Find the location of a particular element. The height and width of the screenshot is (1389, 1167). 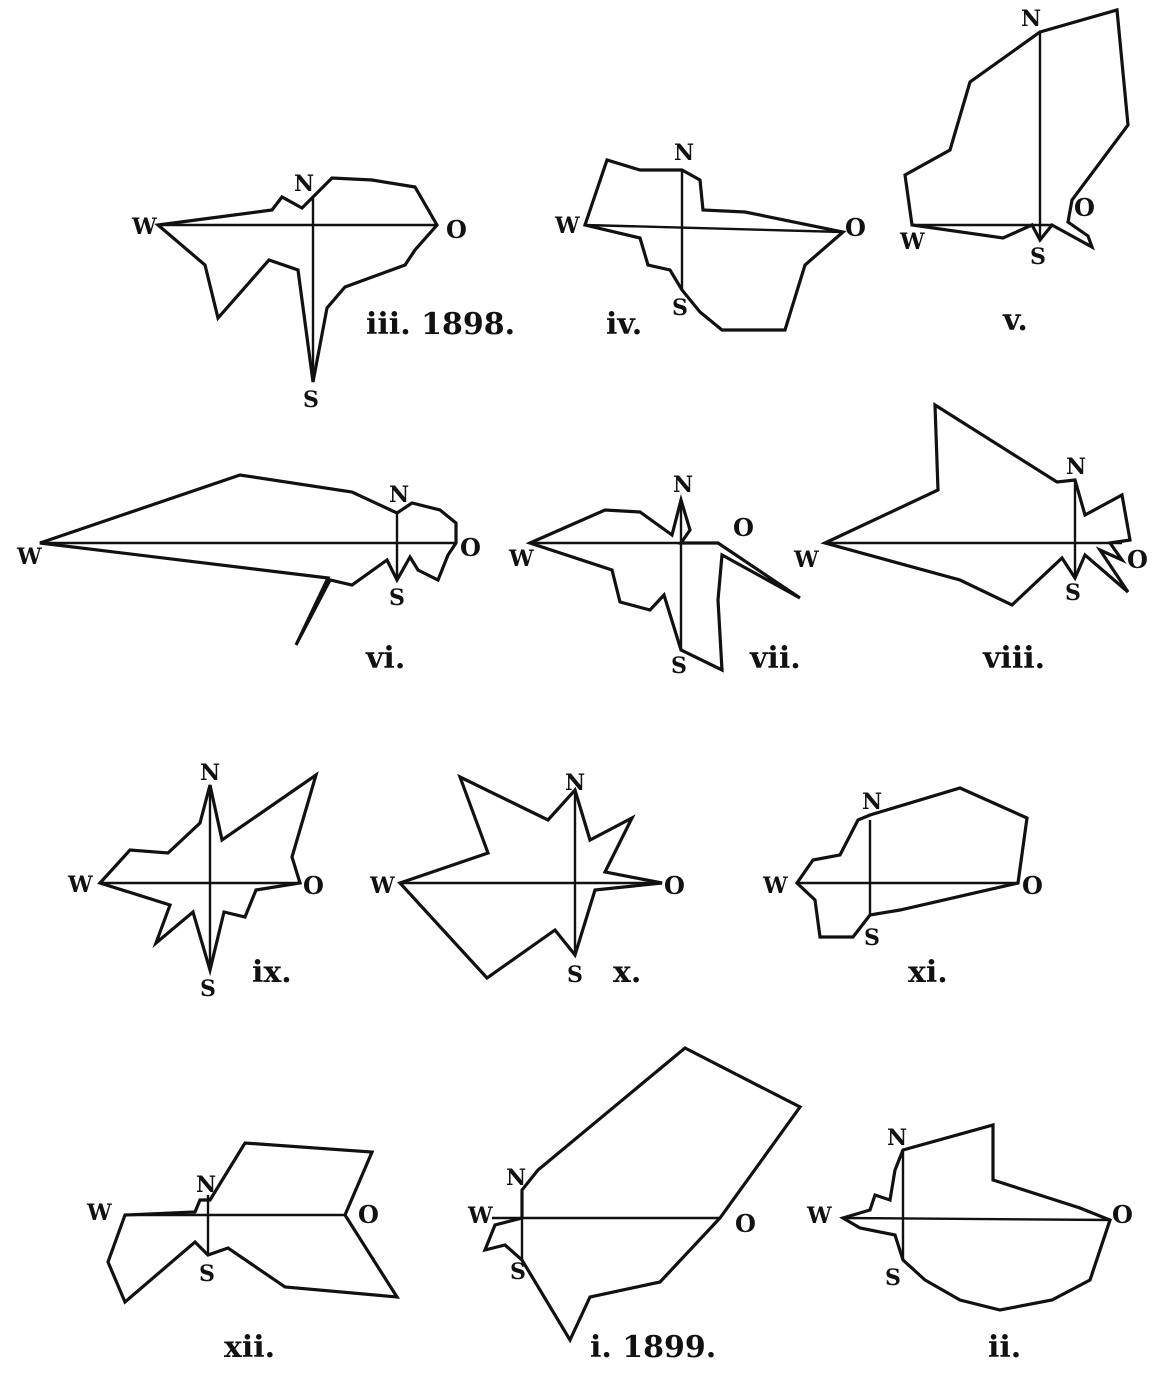

caption-i: i. 1899. is located at coordinates (653, 1347).